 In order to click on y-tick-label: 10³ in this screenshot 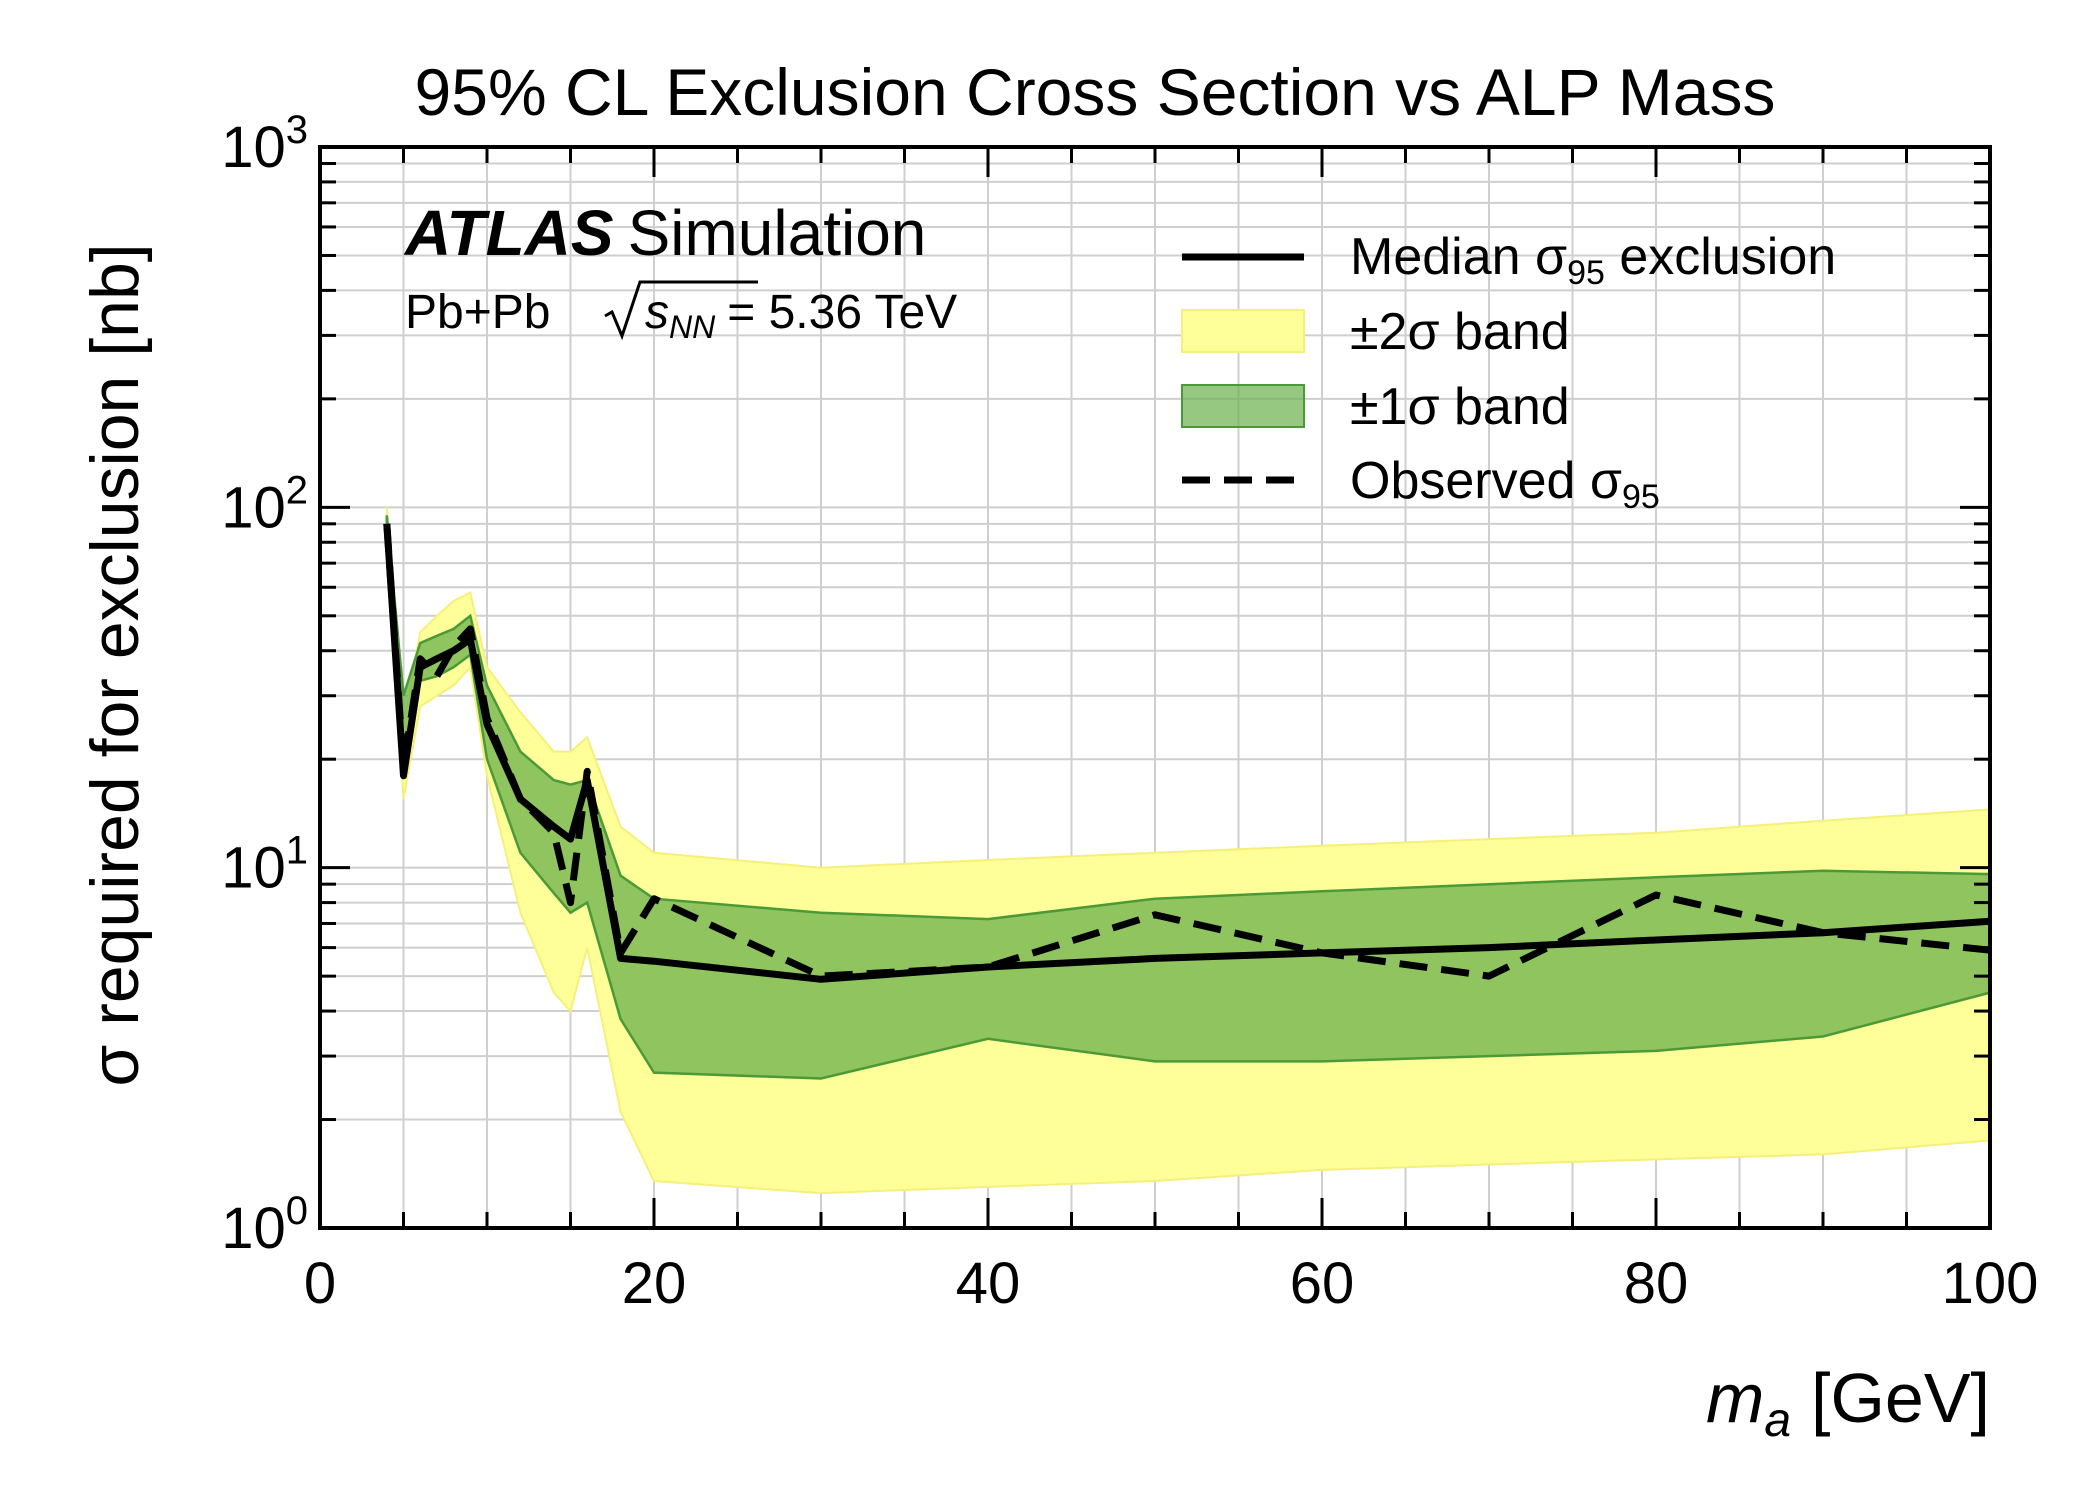, I will do `click(264, 144)`.